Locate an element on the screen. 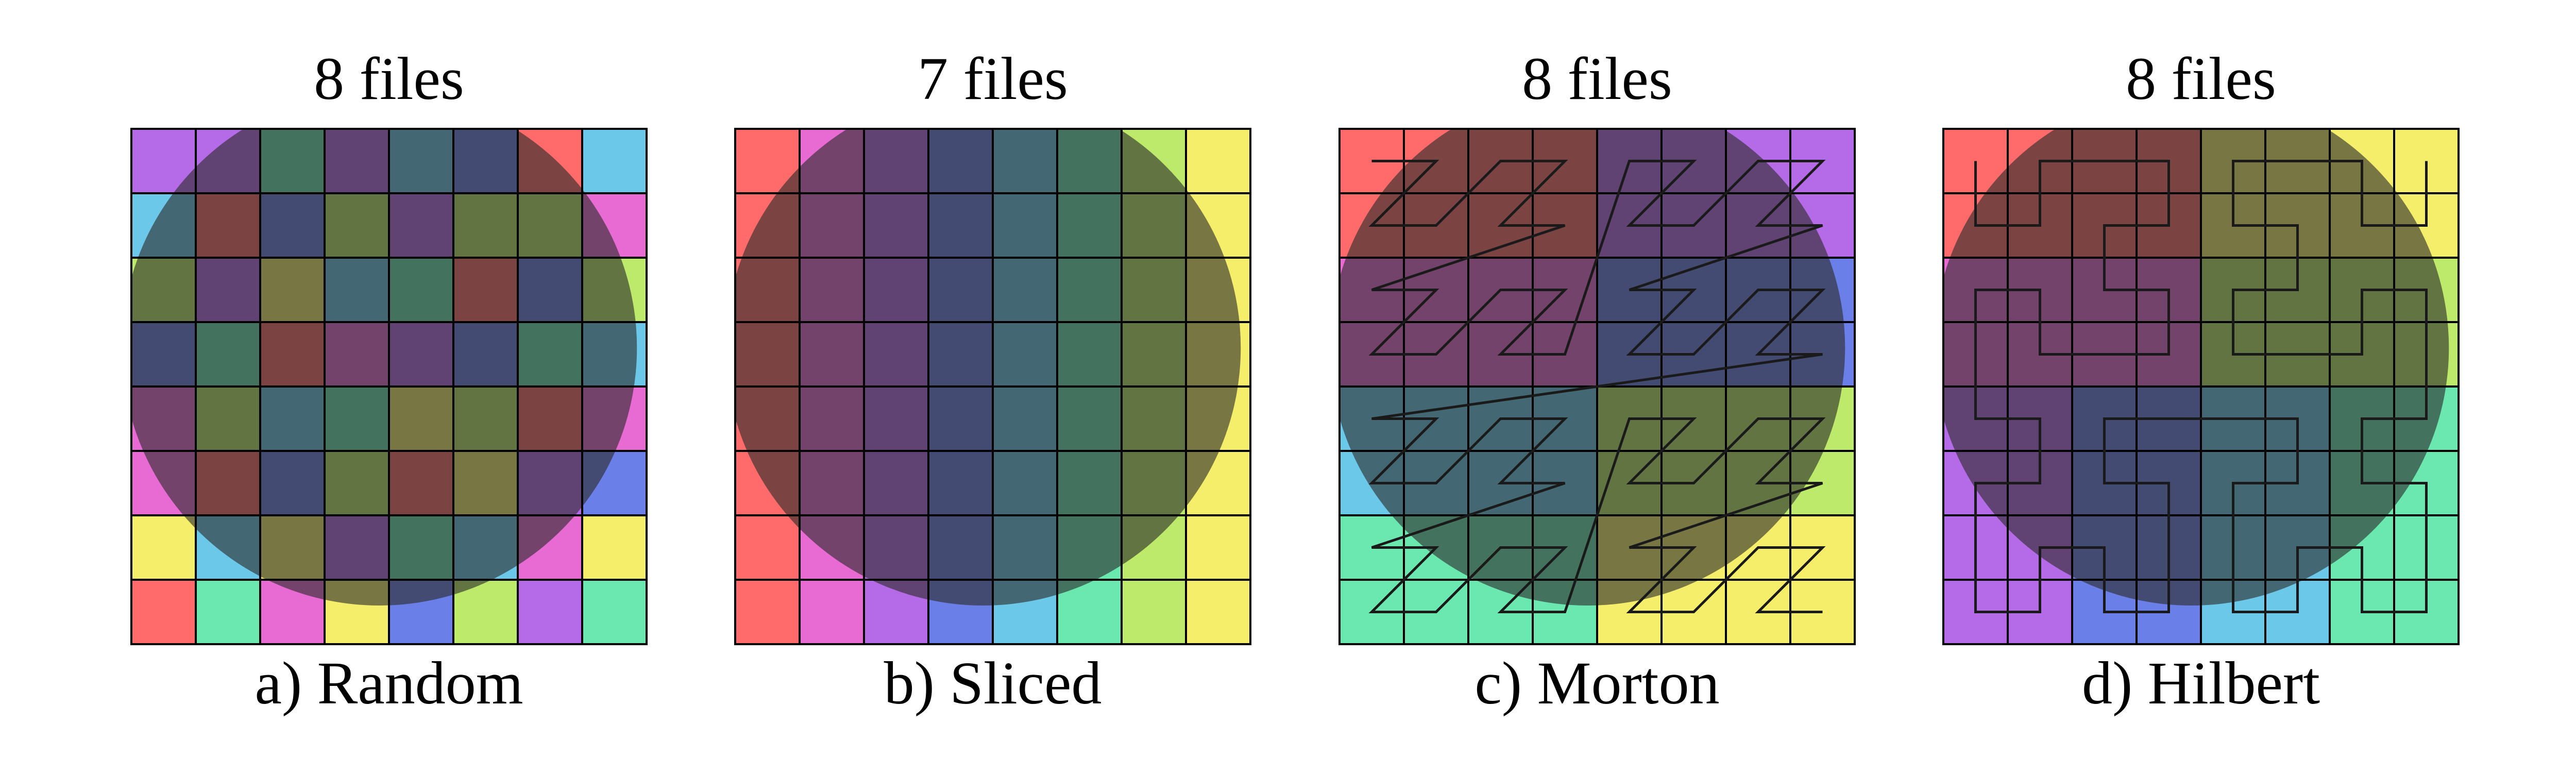  panel-caption: c) Morton is located at coordinates (1597, 683).